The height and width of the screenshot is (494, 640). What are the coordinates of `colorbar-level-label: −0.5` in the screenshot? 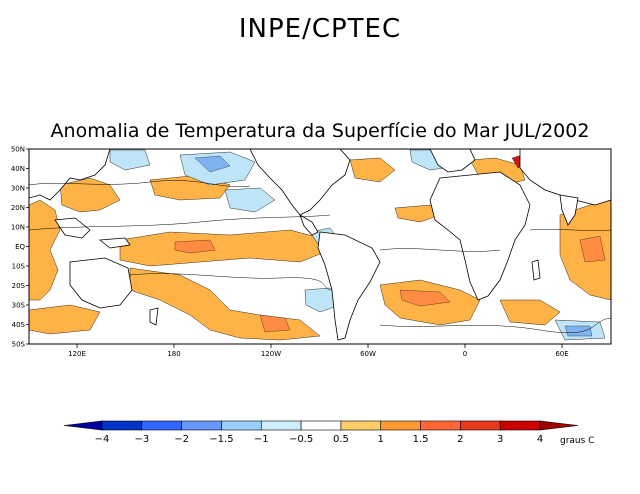 It's located at (301, 439).